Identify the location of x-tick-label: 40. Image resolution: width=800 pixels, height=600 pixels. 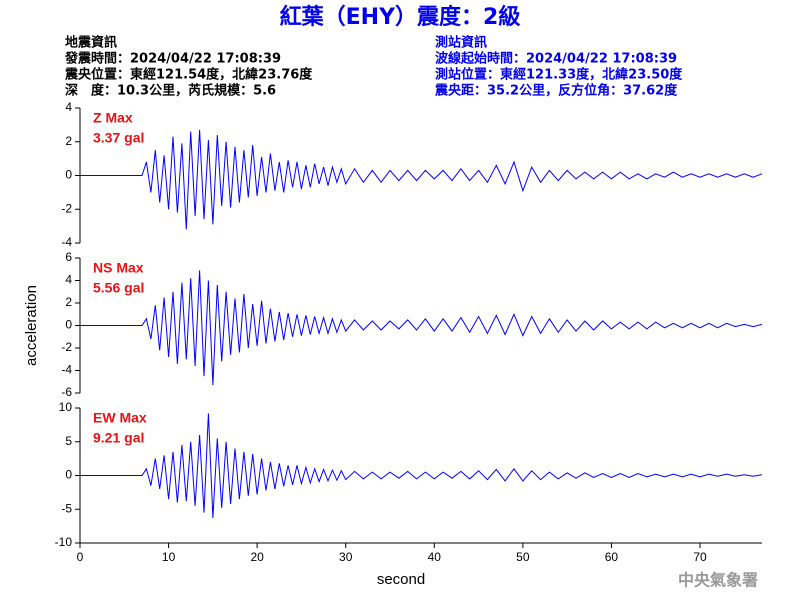
(435, 557).